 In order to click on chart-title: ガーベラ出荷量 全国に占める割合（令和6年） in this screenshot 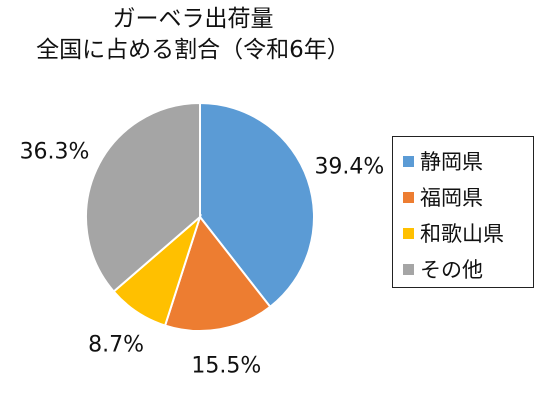, I will do `click(193, 35)`.